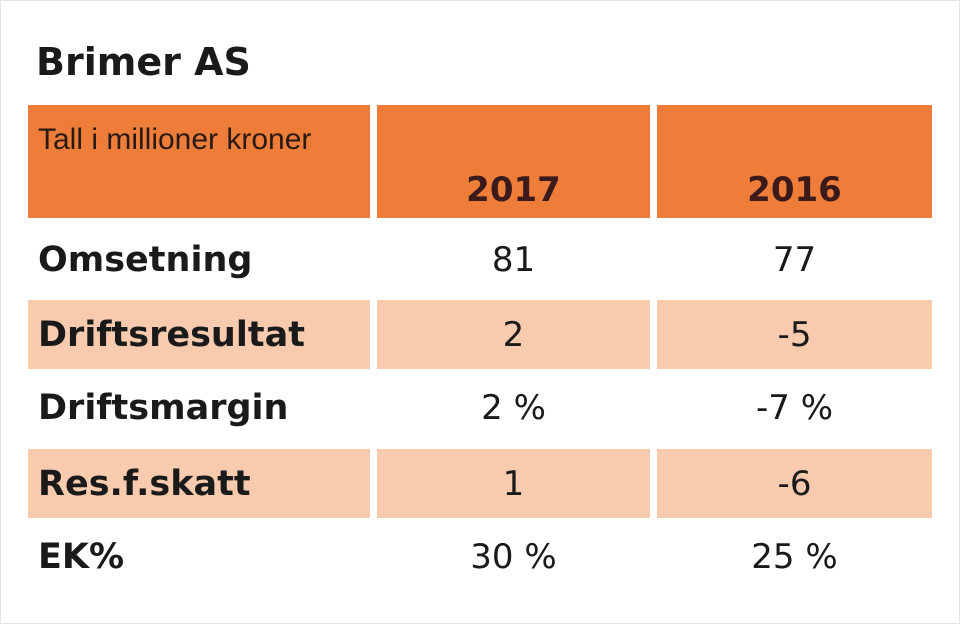 The width and height of the screenshot is (960, 624). Describe the element at coordinates (794, 483) in the screenshot. I see `value-cell: -6` at that location.